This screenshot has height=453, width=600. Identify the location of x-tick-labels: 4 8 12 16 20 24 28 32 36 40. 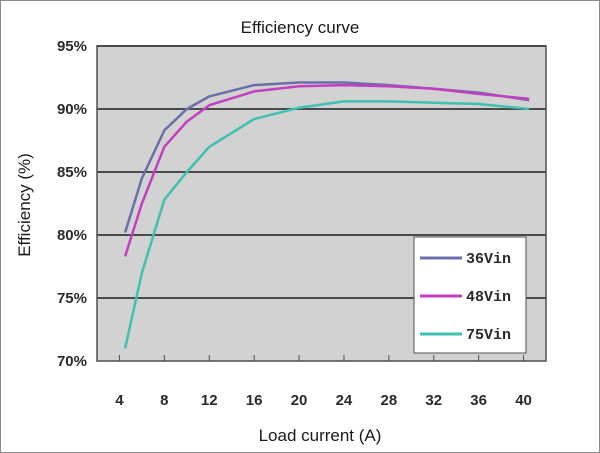
(323, 382).